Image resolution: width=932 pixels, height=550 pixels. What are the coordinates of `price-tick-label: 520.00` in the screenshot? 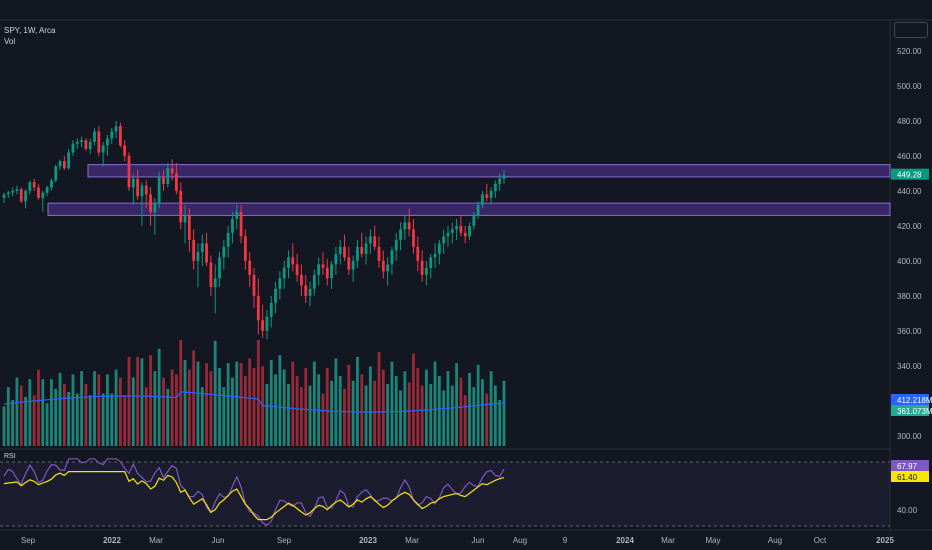 It's located at (909, 51).